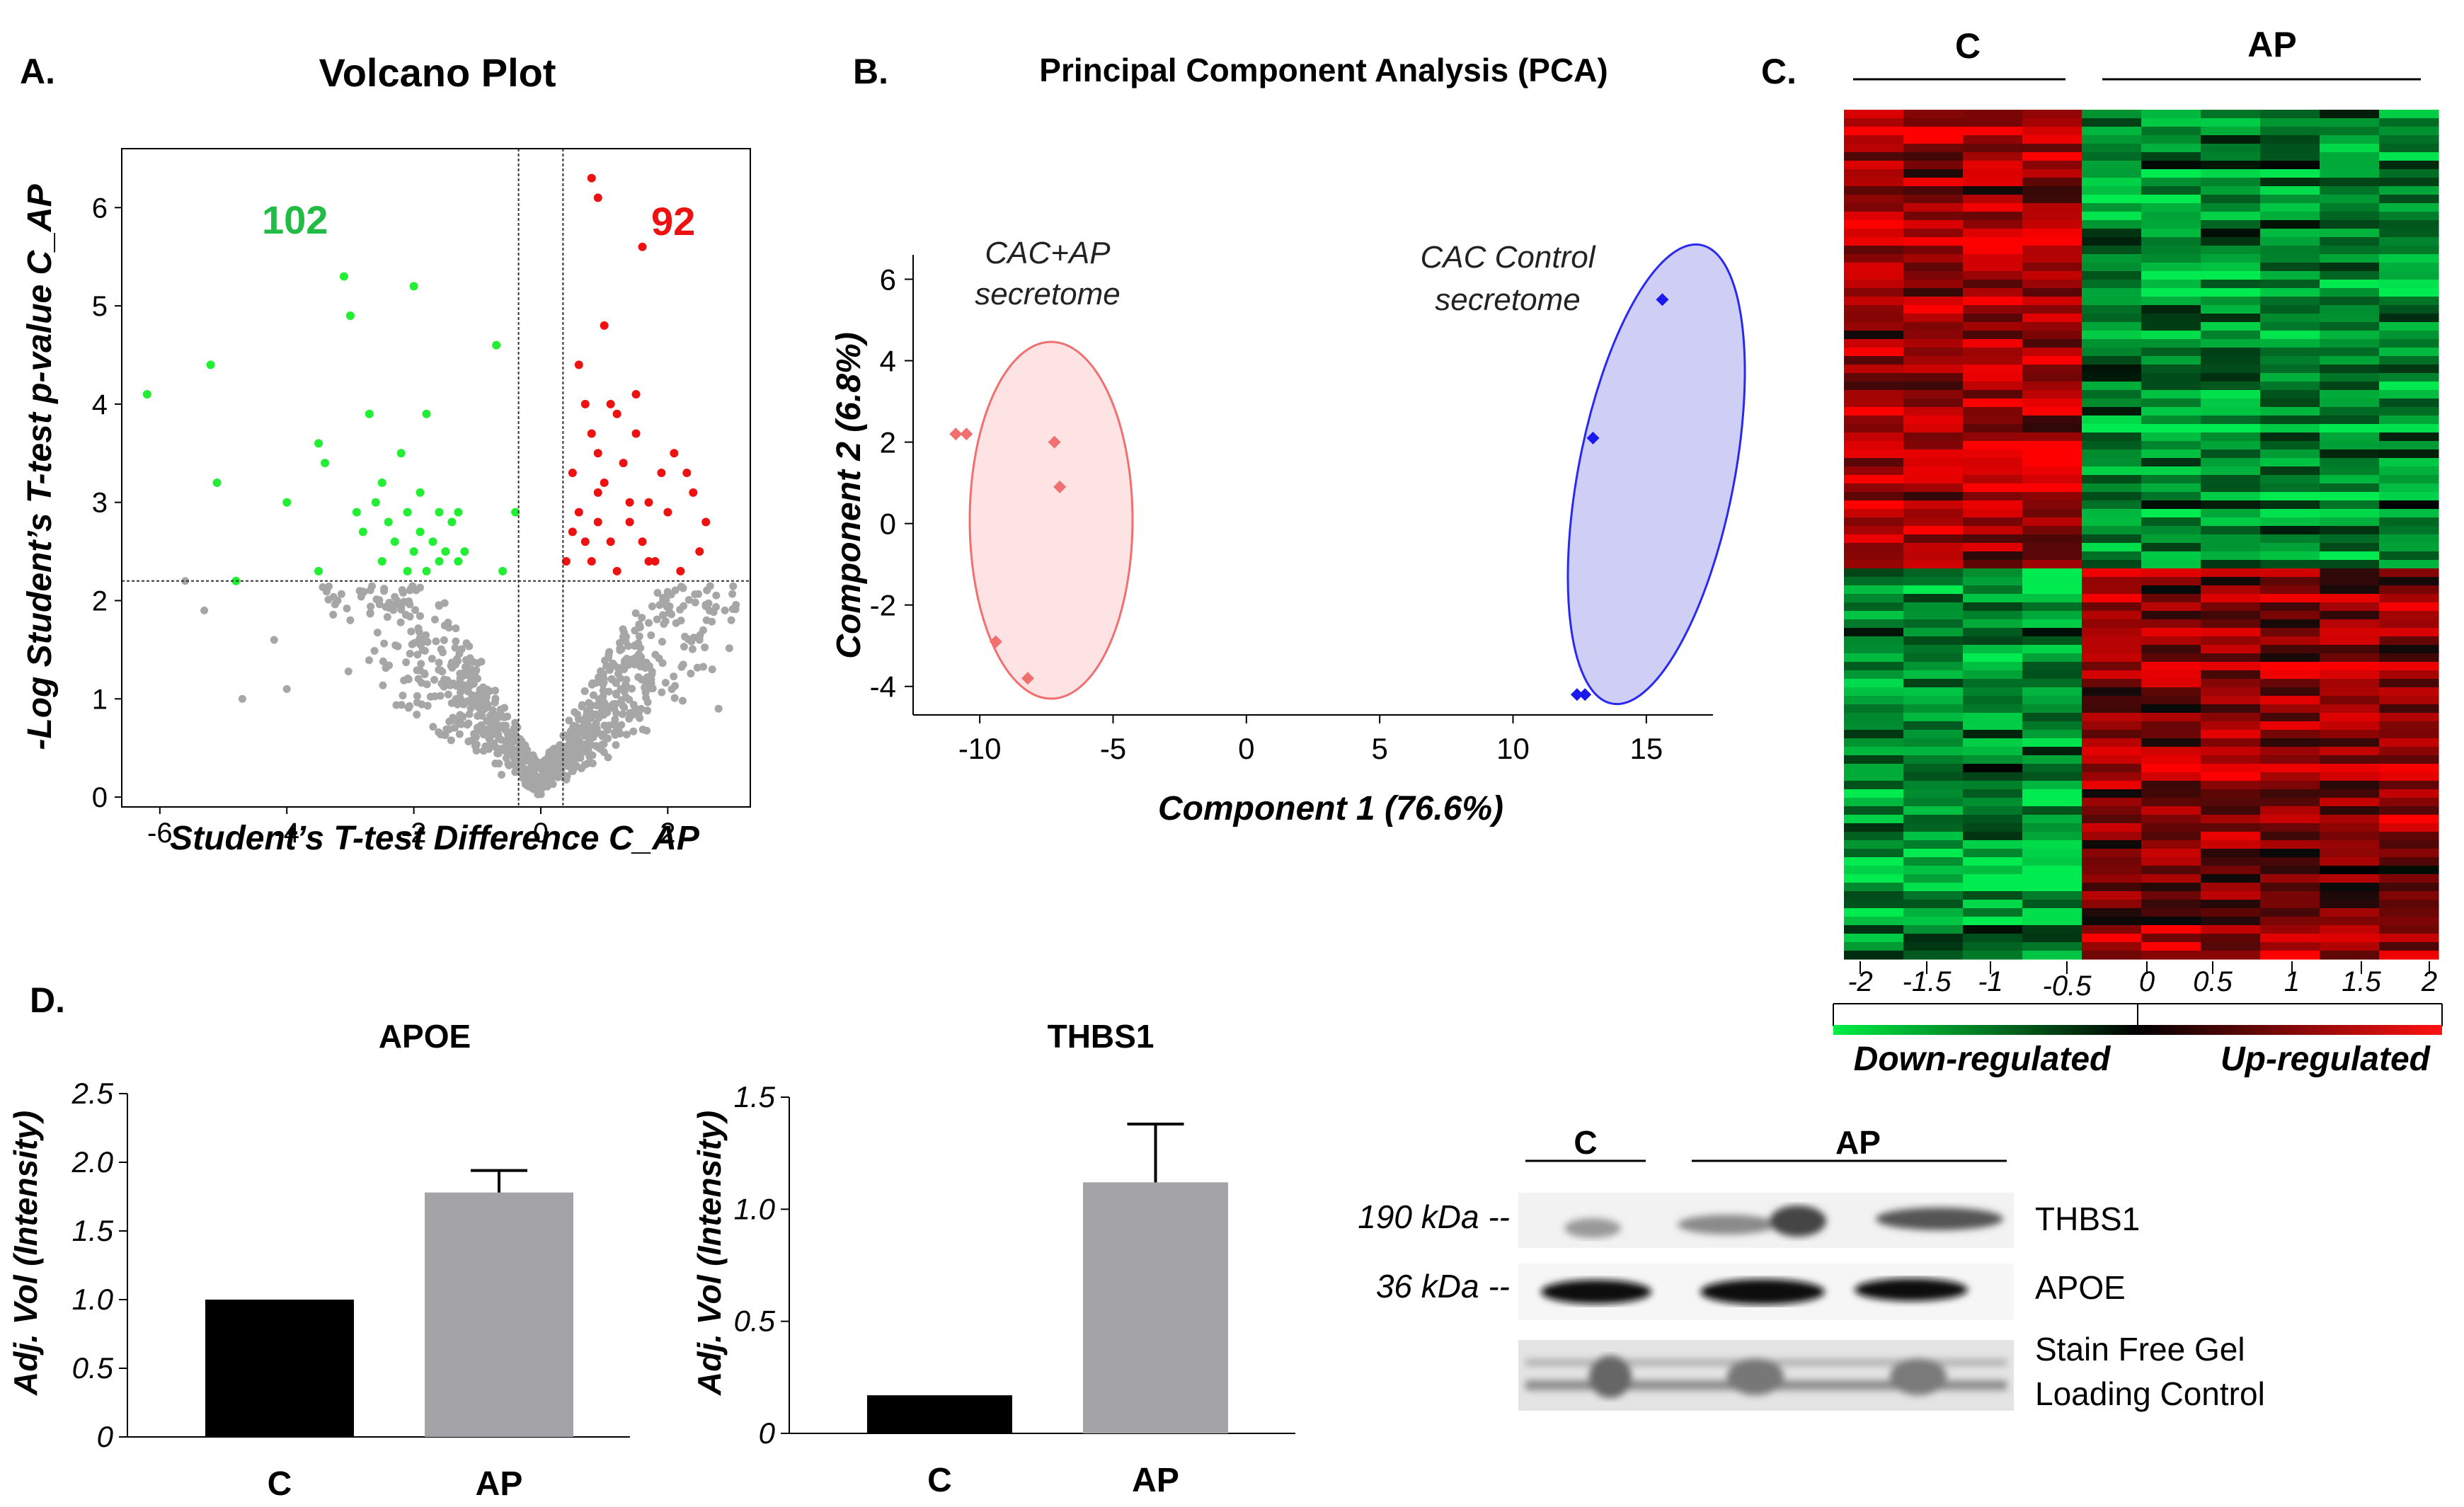 This screenshot has height=1507, width=2464. What do you see at coordinates (1766, 1377) in the screenshot?
I see `blot-loading-bands` at bounding box center [1766, 1377].